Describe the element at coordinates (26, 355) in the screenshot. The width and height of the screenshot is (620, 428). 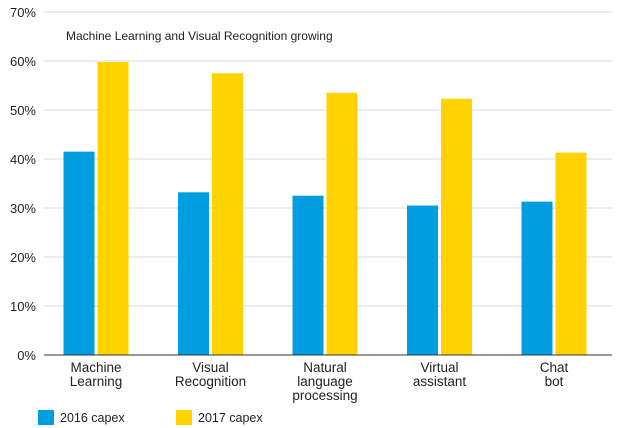
I see `y-tick-label: 0%` at that location.